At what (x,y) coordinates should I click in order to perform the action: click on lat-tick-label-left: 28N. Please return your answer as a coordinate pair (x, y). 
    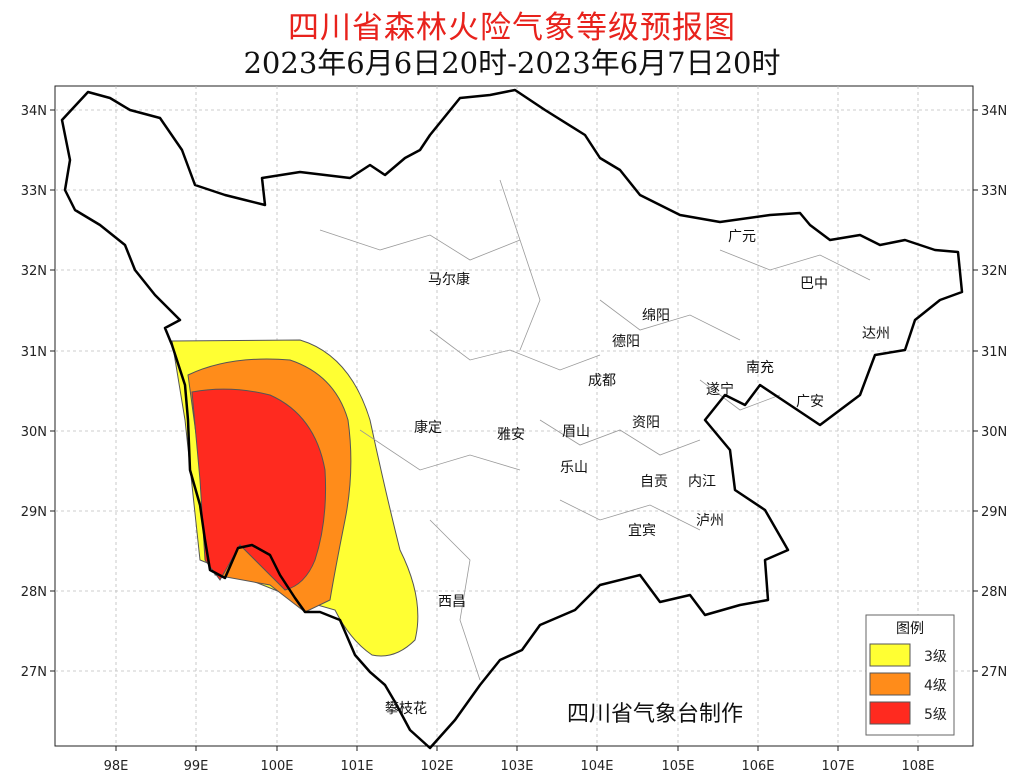
    Looking at the image, I should click on (34, 592).